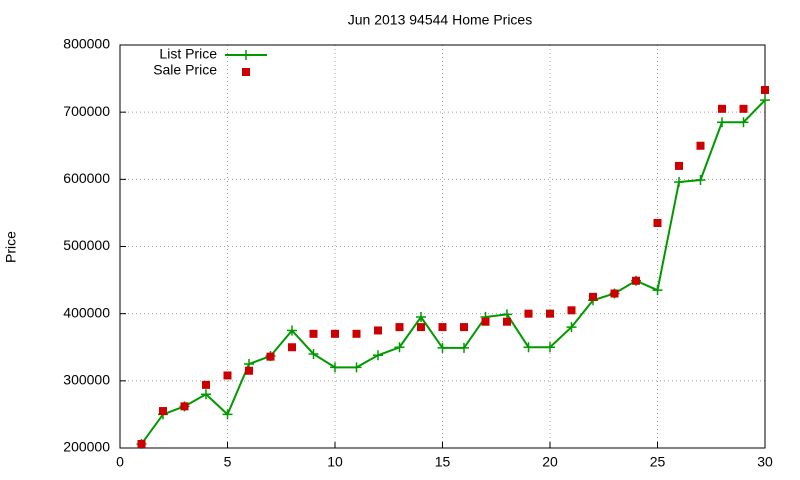 The image size is (800, 480). I want to click on x-tick-label: 0, so click(120, 462).